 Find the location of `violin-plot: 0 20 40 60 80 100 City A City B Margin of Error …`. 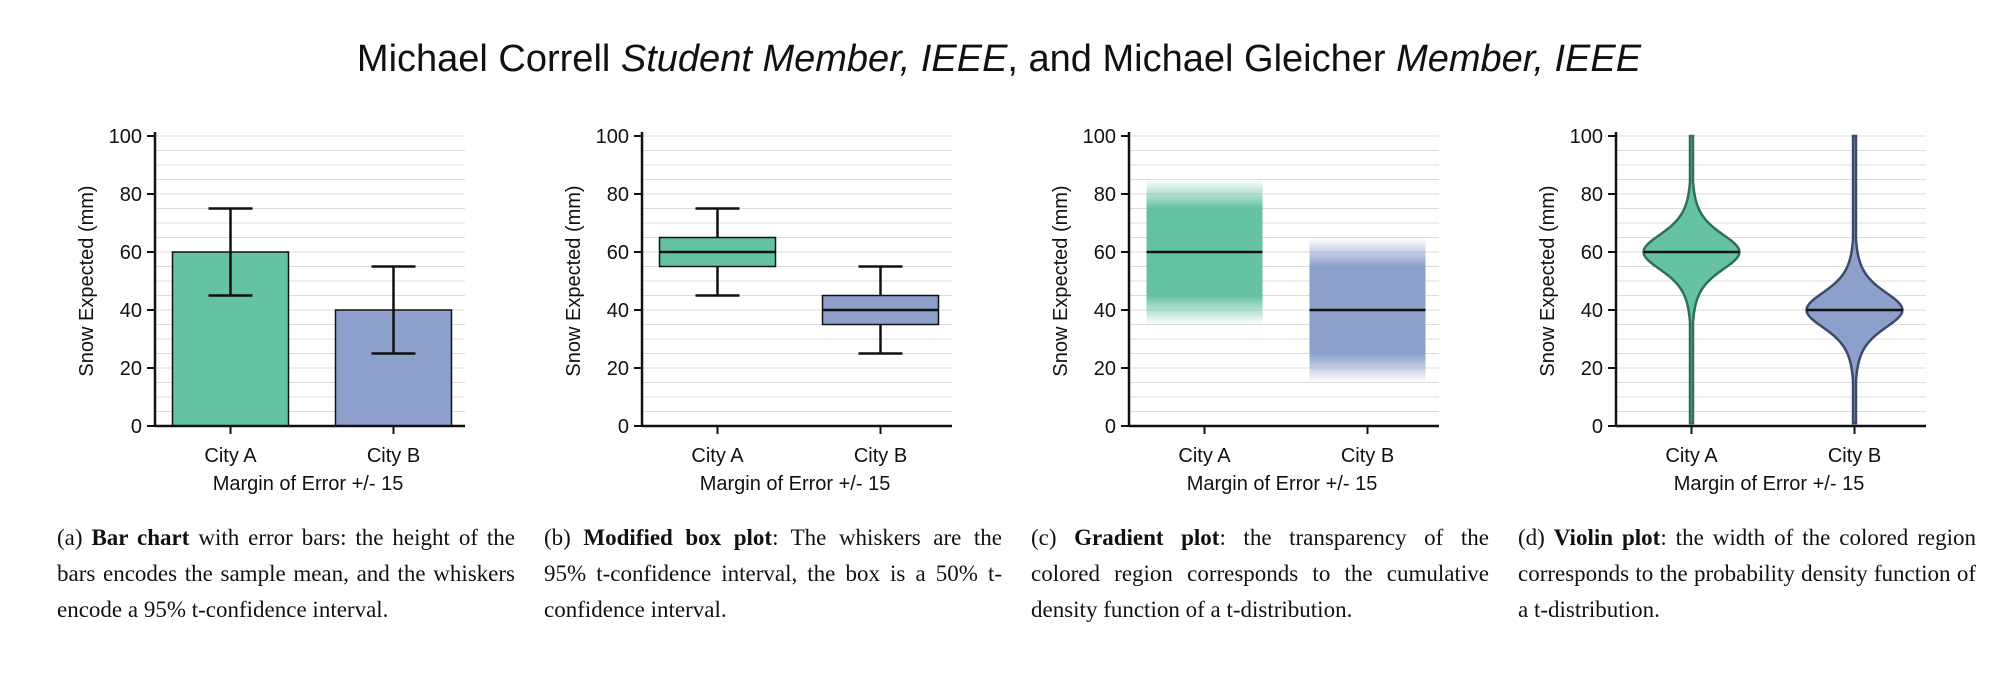

violin-plot: 0 20 40 60 80 100 City A City B Margin of Error … is located at coordinates (1731, 310).